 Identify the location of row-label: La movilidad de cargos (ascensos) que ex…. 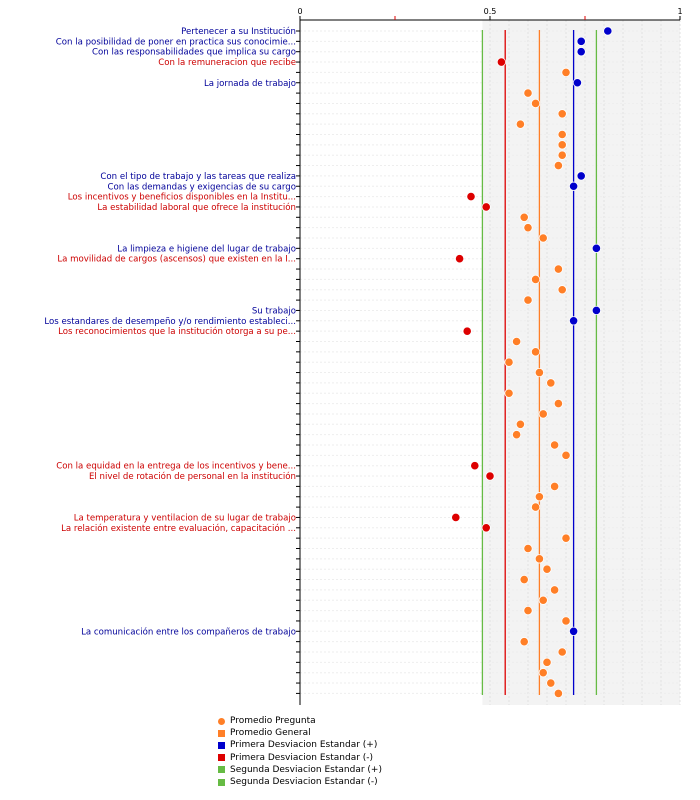
(176, 260).